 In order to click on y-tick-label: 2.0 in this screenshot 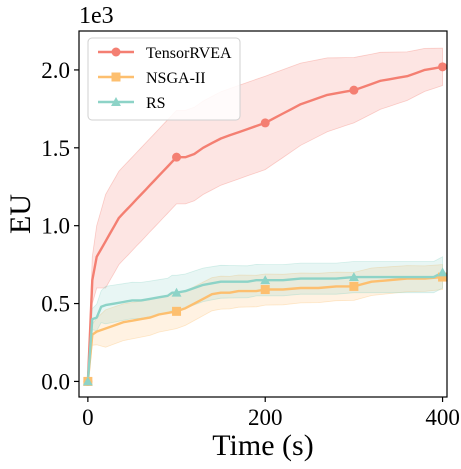, I will do `click(55, 70)`.